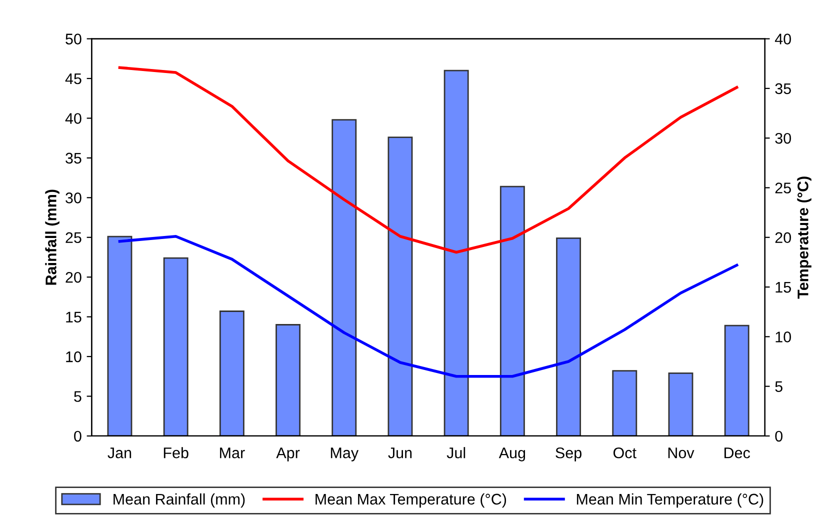  What do you see at coordinates (681, 453) in the screenshot?
I see `x-tick-label: Nov` at bounding box center [681, 453].